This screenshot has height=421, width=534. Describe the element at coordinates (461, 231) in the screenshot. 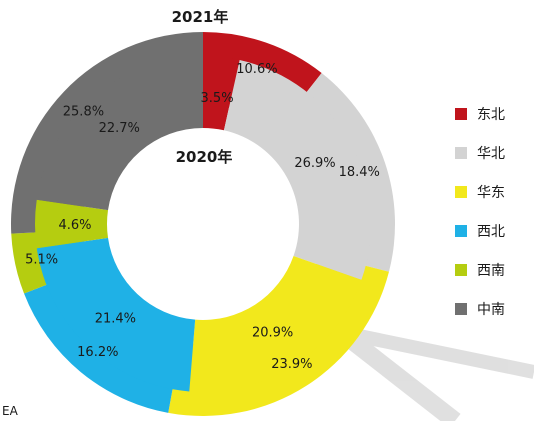

I see `legend-swatch-northwest` at that location.